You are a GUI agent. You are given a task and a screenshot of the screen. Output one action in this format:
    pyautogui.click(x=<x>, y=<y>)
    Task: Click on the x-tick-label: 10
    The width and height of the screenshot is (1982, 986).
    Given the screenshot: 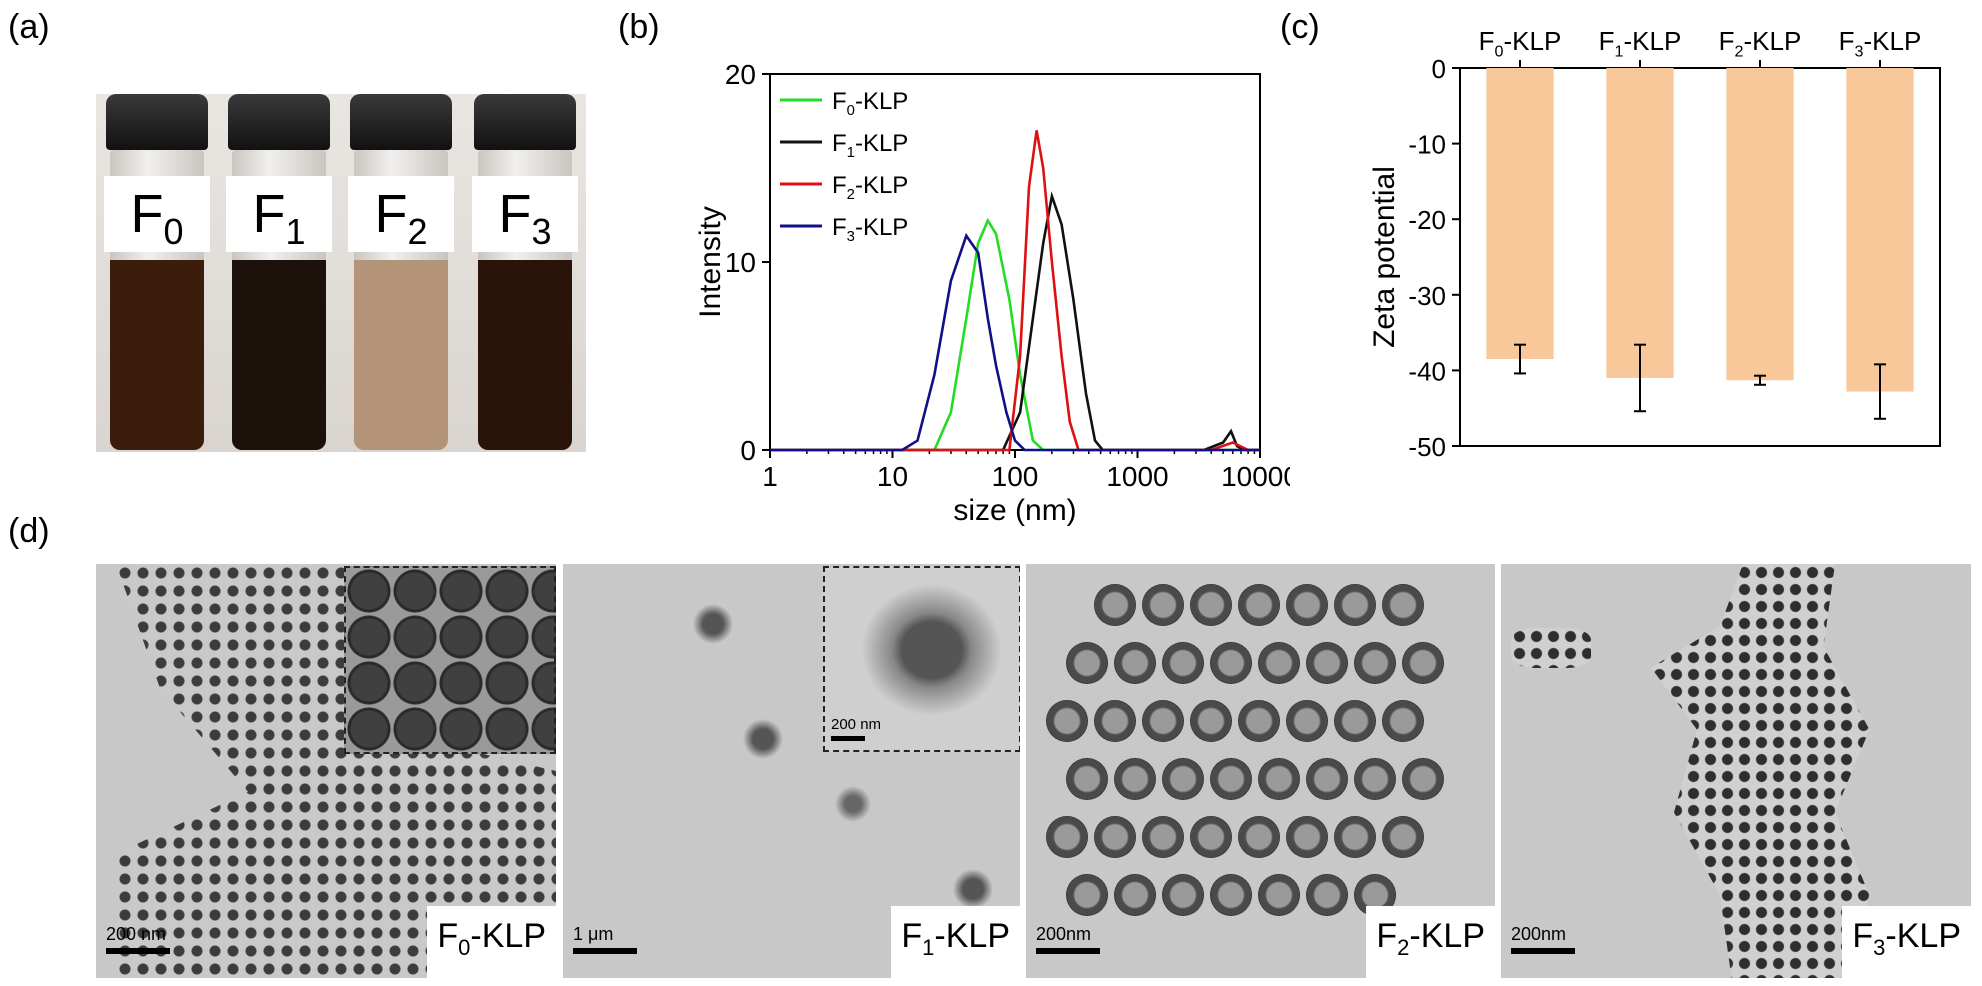 What is the action you would take?
    pyautogui.click(x=892, y=476)
    